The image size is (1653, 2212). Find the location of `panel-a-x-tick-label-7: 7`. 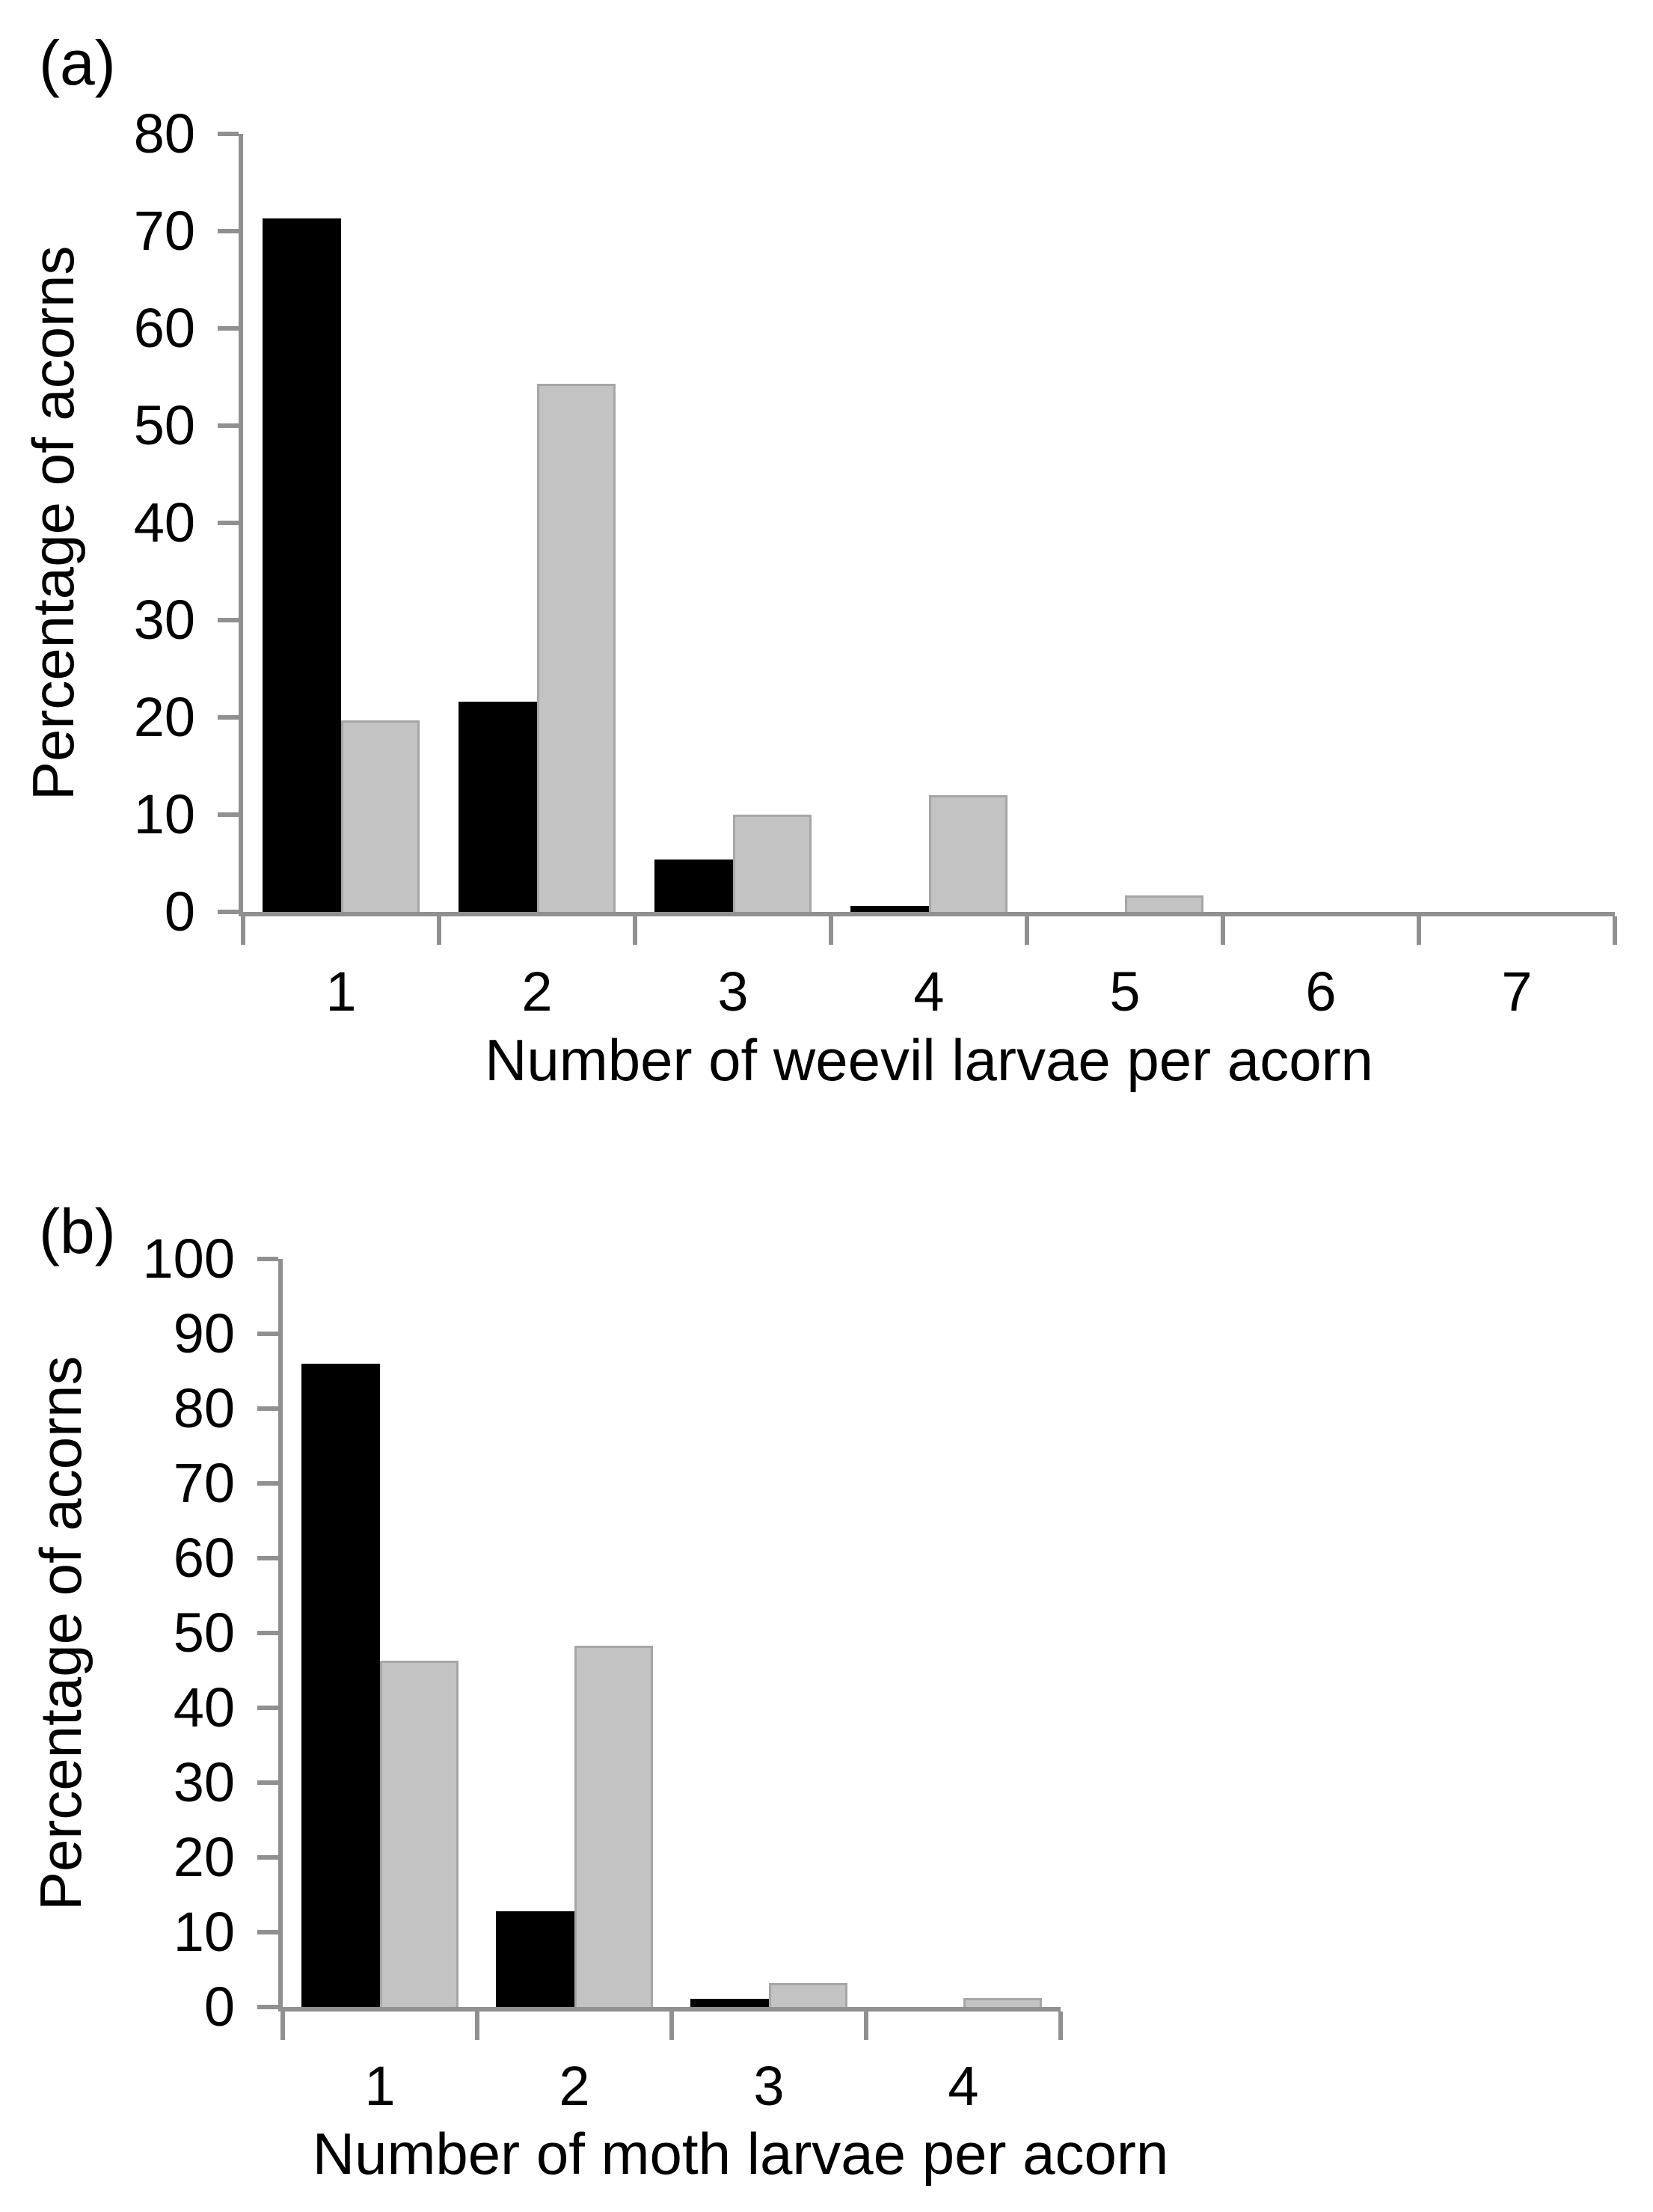

panel-a-x-tick-label-7: 7 is located at coordinates (1517, 992).